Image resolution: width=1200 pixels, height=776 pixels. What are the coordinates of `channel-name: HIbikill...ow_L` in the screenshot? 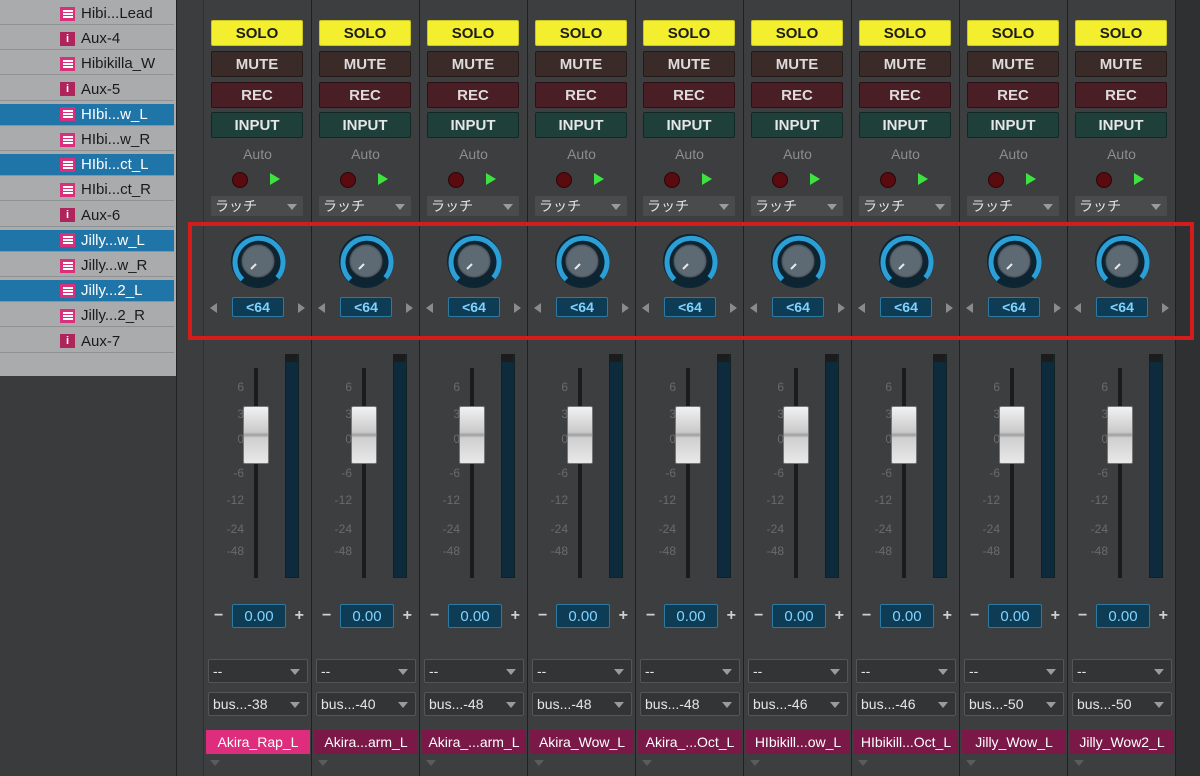 It's located at (798, 742).